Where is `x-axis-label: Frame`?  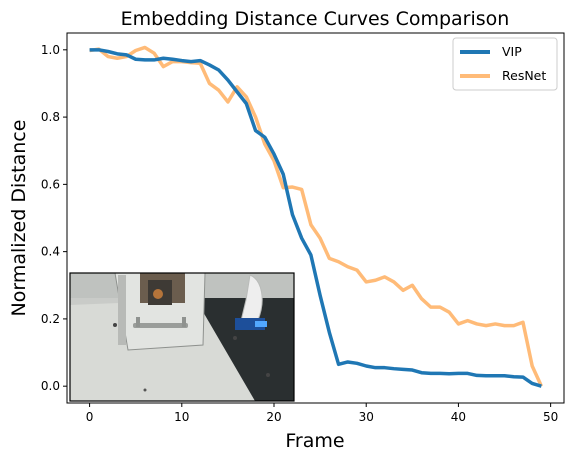 x-axis-label: Frame is located at coordinates (314, 441).